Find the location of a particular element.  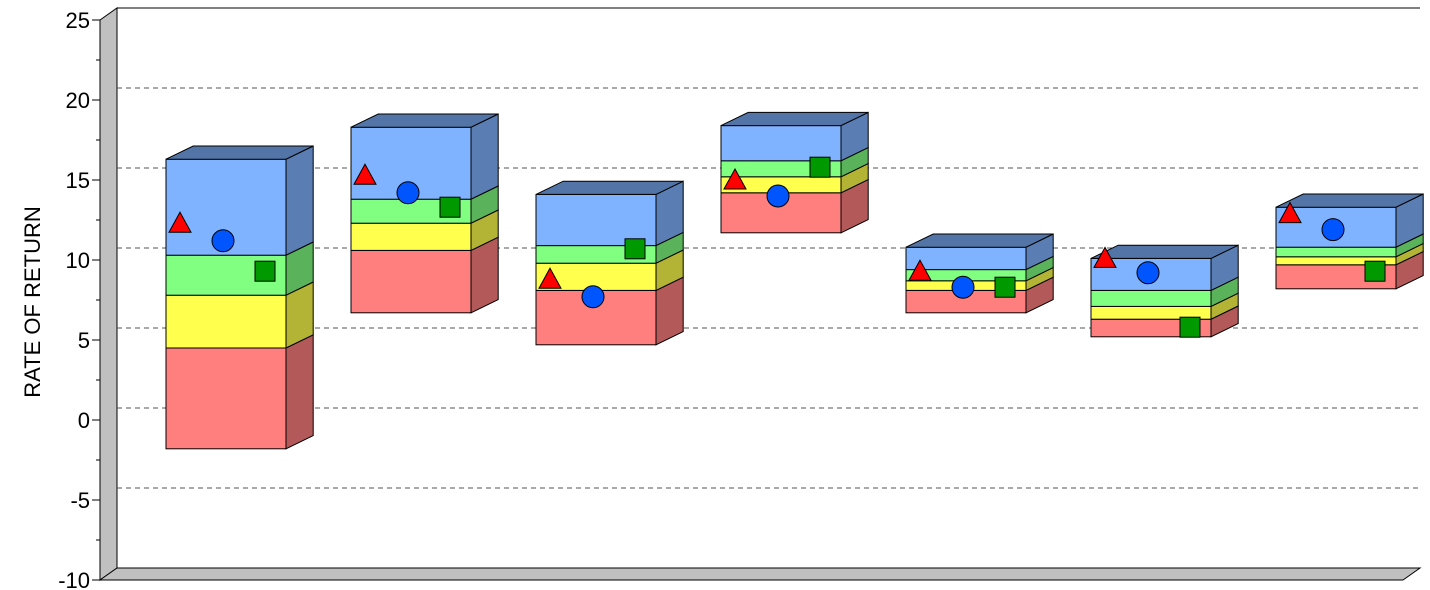

y-tick-label: 20 is located at coordinates (78, 100).